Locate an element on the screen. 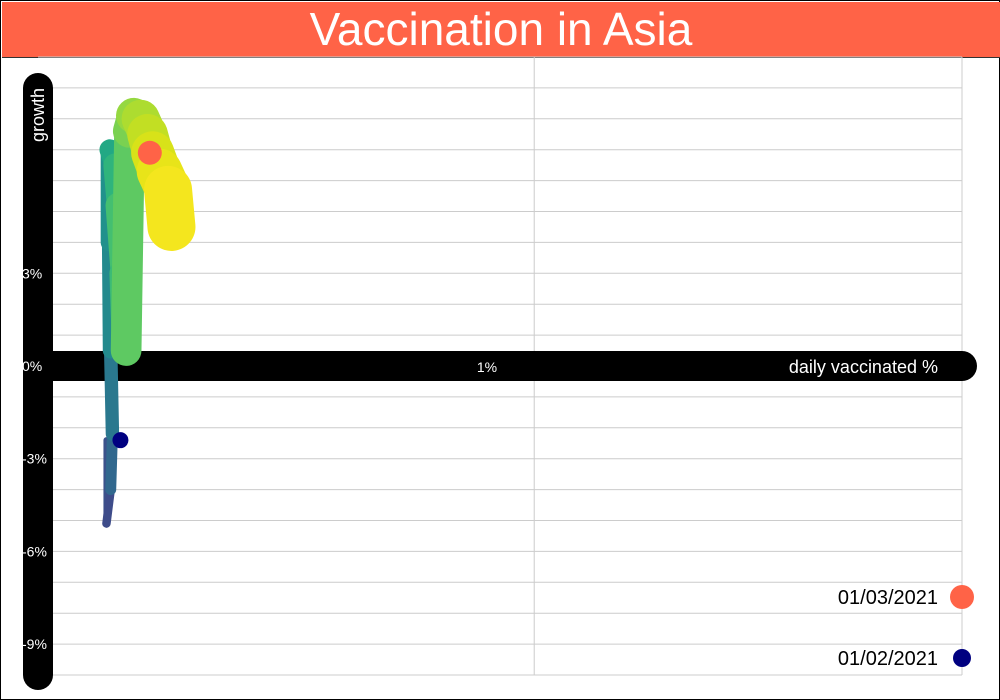  y-tick-label: 3% is located at coordinates (32, 273).